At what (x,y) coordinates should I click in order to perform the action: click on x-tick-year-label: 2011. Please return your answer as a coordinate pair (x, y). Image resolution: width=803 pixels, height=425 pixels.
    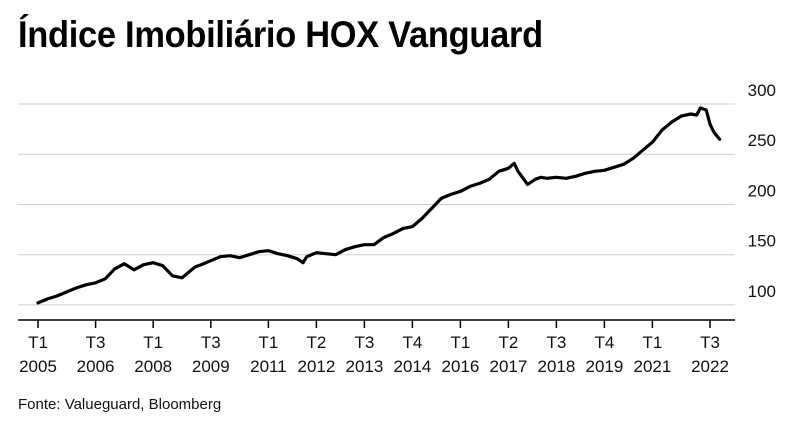
    Looking at the image, I should click on (268, 366).